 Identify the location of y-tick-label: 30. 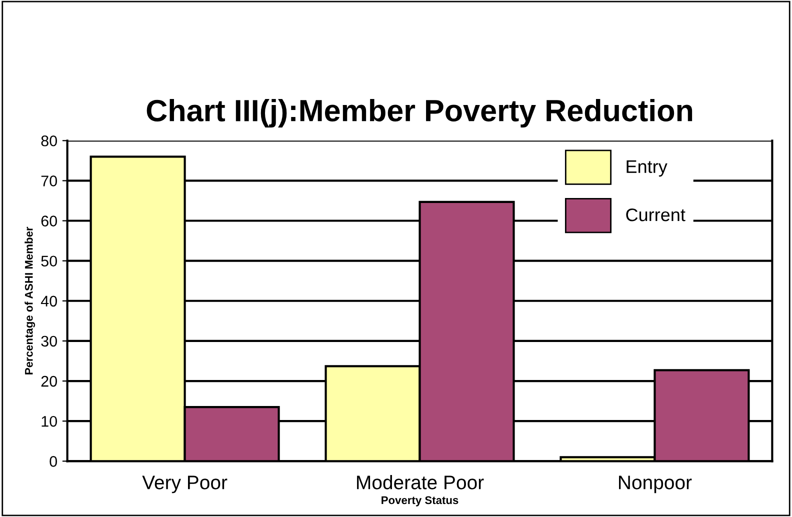
(49, 341).